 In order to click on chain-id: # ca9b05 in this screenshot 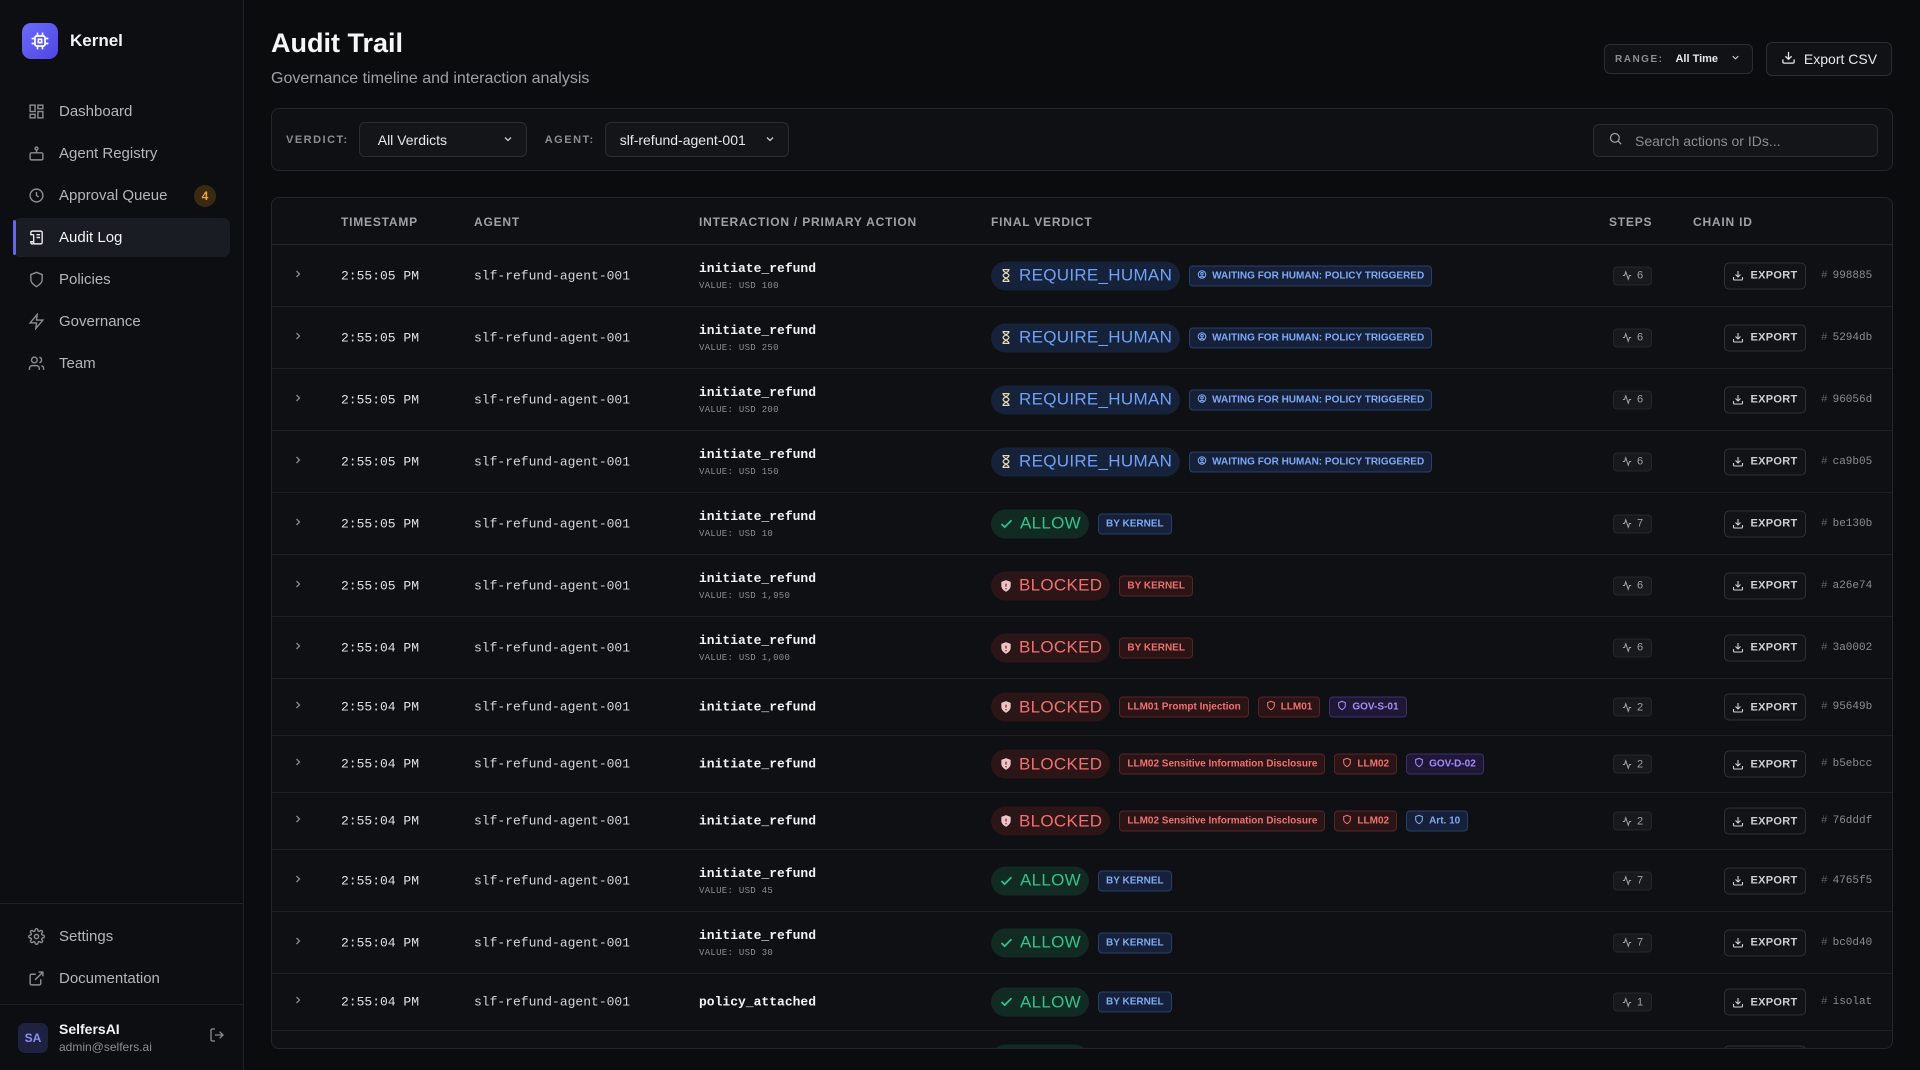, I will do `click(1846, 462)`.